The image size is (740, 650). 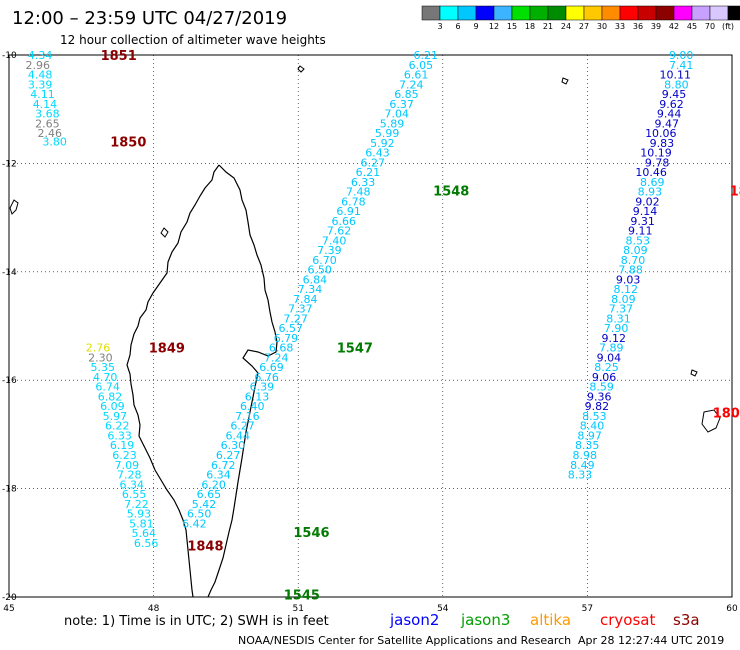 What do you see at coordinates (475, 26) in the screenshot?
I see `colorbar-label: 9` at bounding box center [475, 26].